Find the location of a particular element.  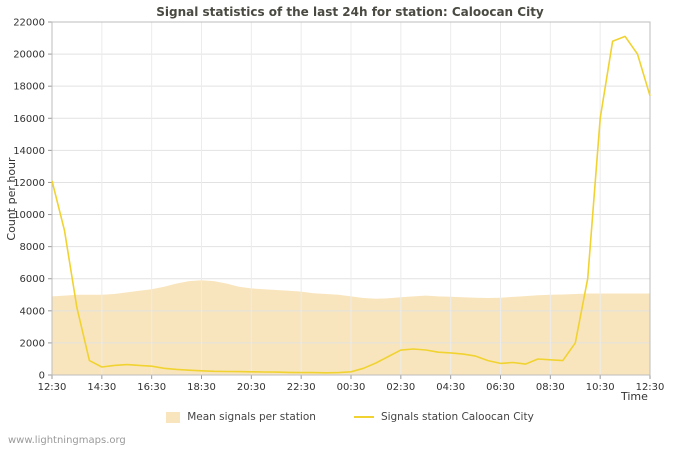

y-tick-label: 10000 is located at coordinates (29, 215).